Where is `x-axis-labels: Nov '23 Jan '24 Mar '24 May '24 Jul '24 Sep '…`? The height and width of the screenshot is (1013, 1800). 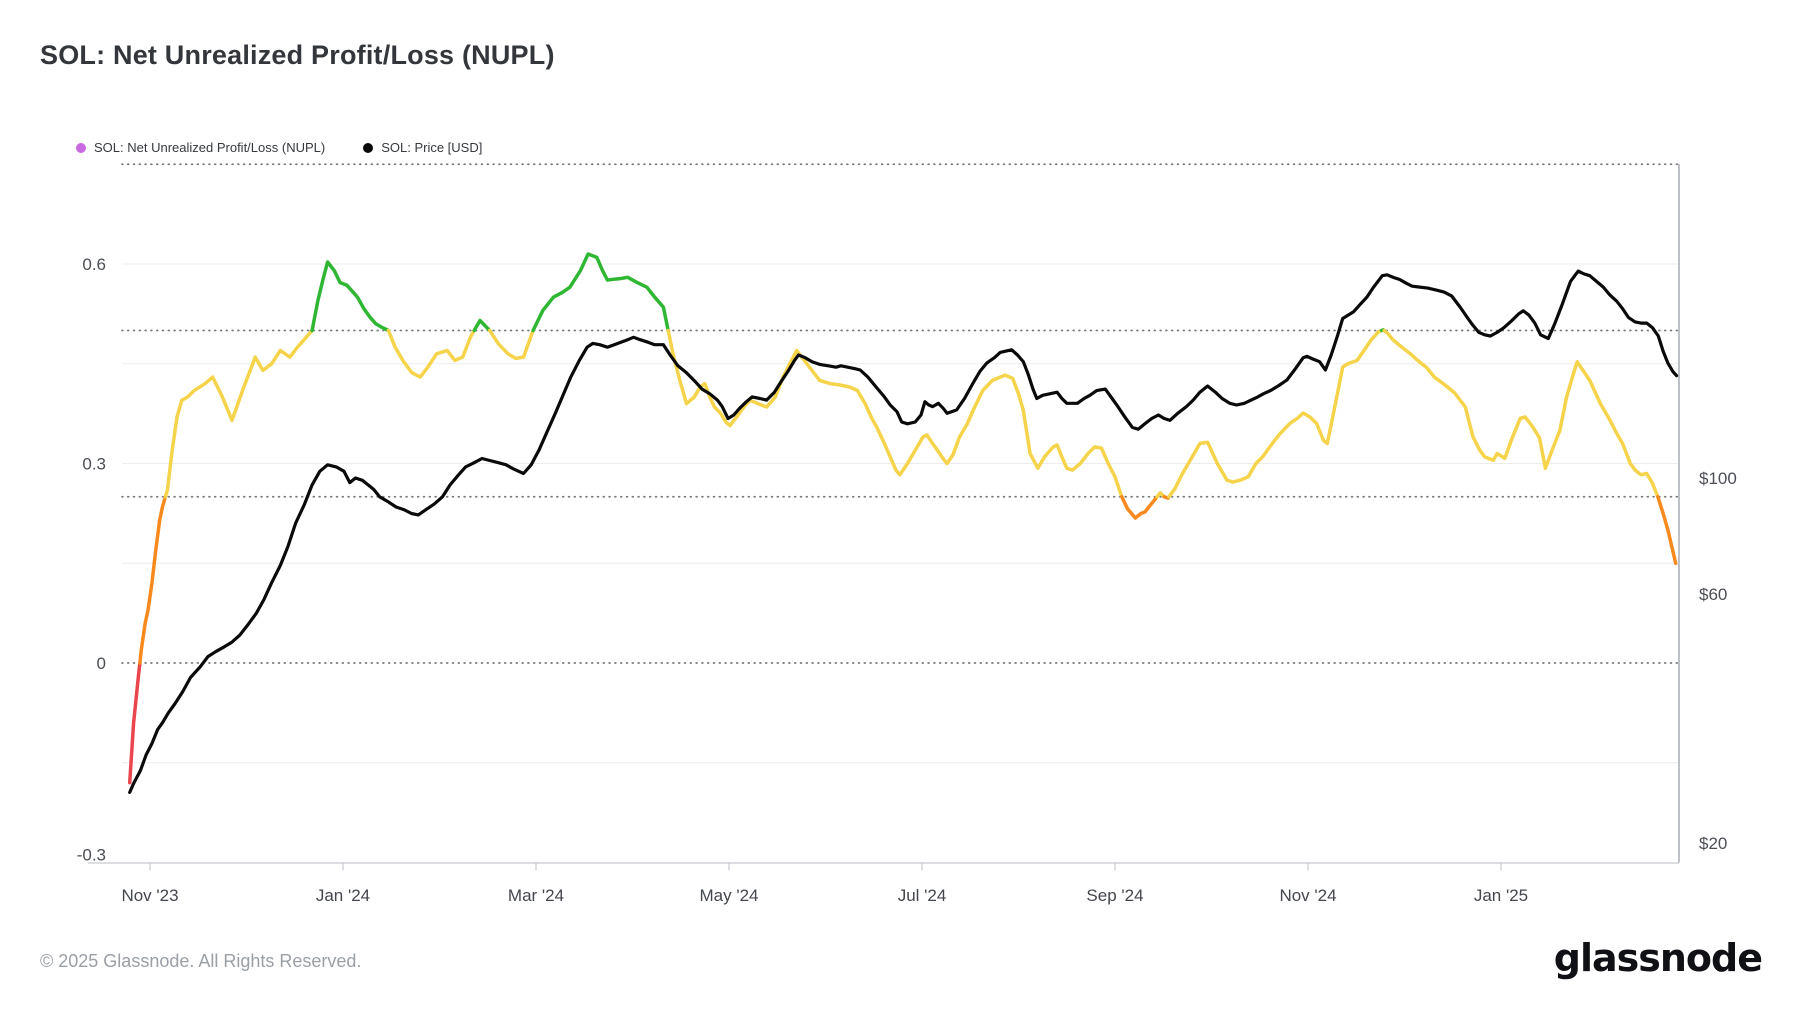 x-axis-labels: Nov '23 Jan '24 Mar '24 May '24 Jul '24 Sep '… is located at coordinates (824, 883).